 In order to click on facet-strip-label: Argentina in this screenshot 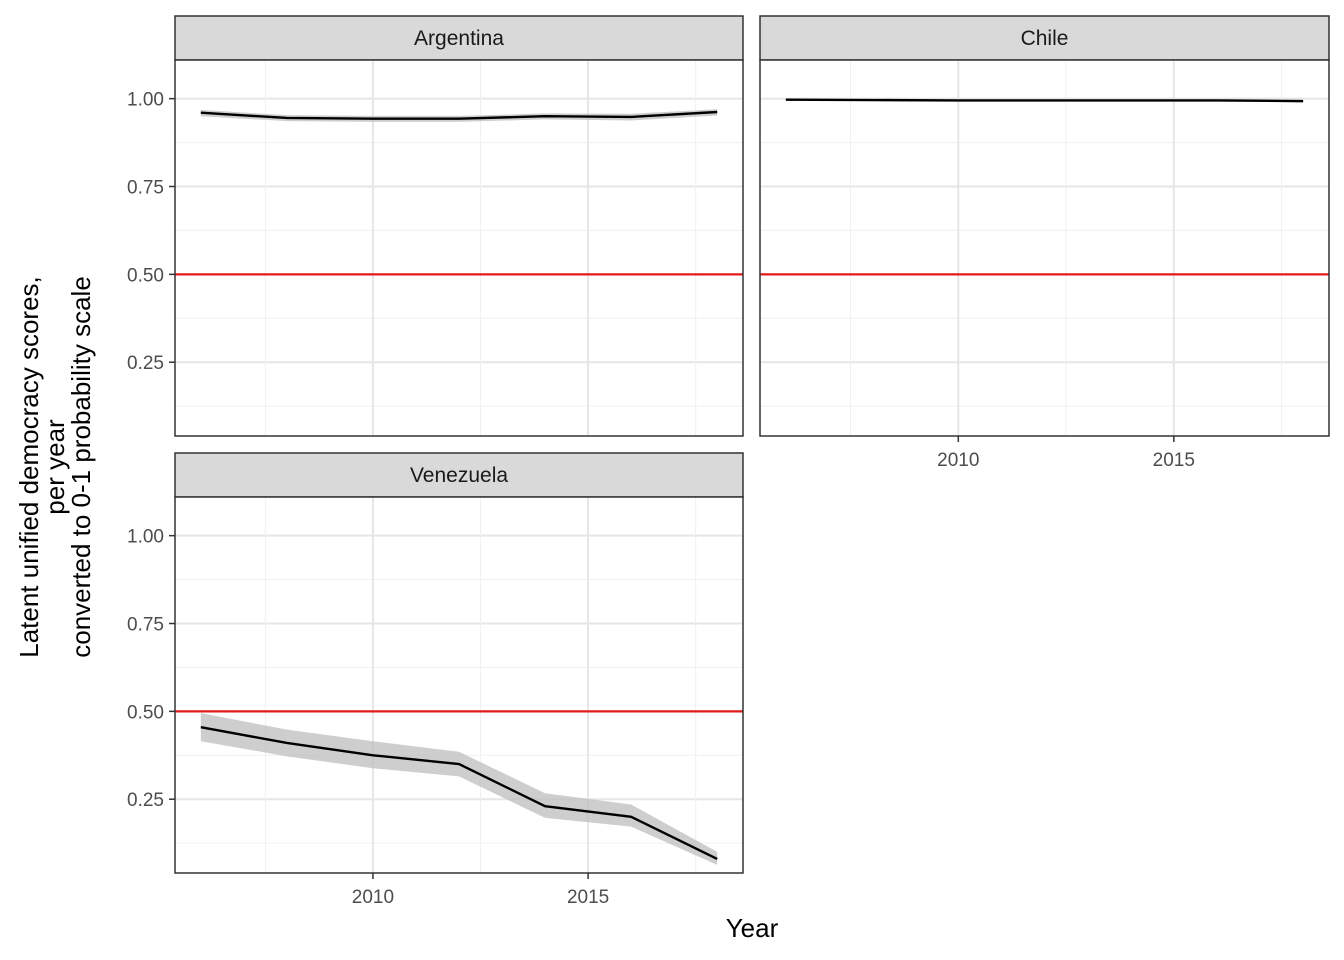, I will do `click(459, 38)`.